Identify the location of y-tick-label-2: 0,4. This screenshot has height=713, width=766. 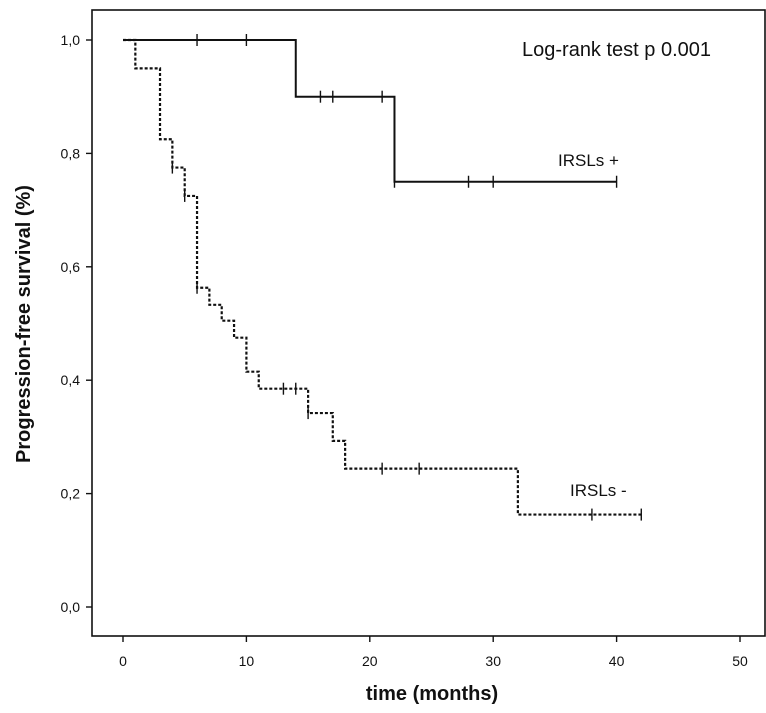
(71, 380).